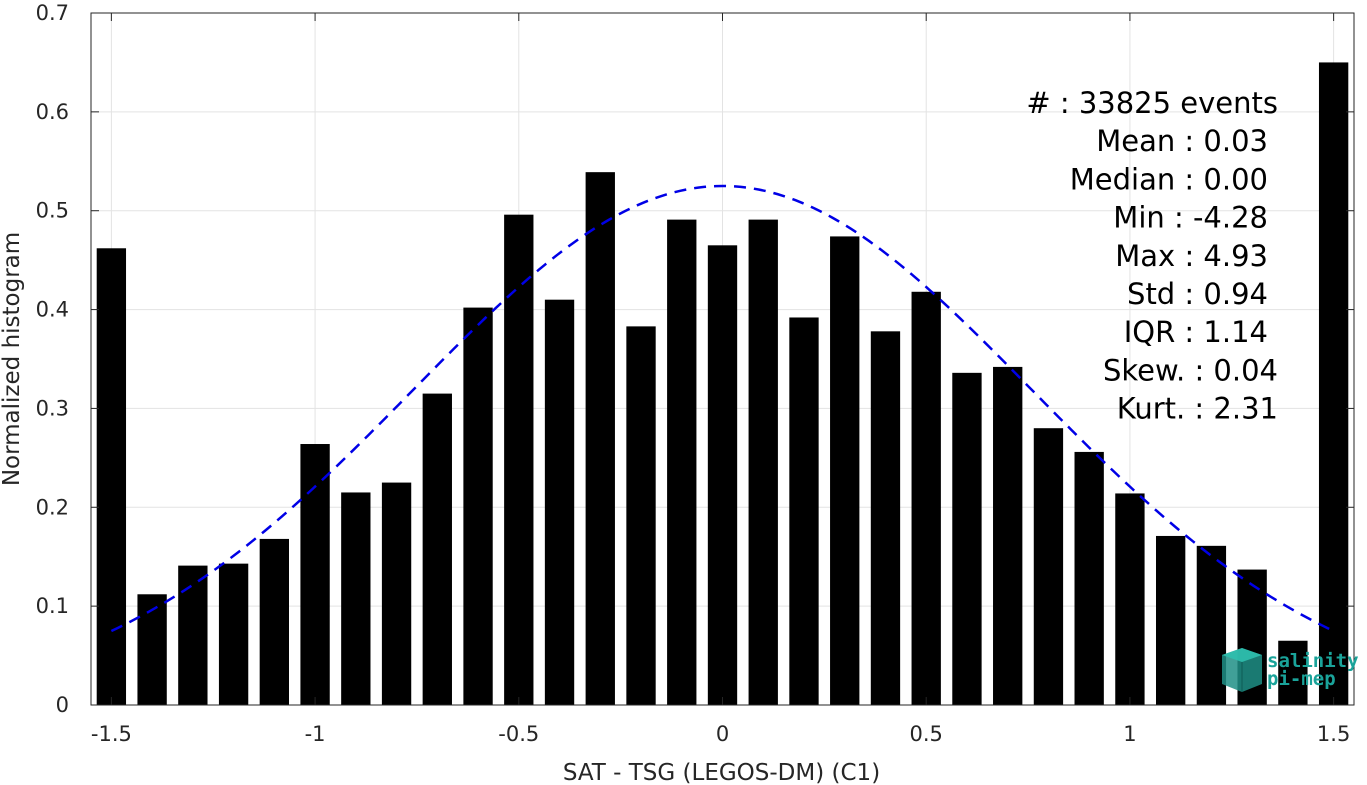 This screenshot has width=1367, height=785. Describe the element at coordinates (1196, 332) in the screenshot. I see `stat-line: IQR : 1.14` at that location.